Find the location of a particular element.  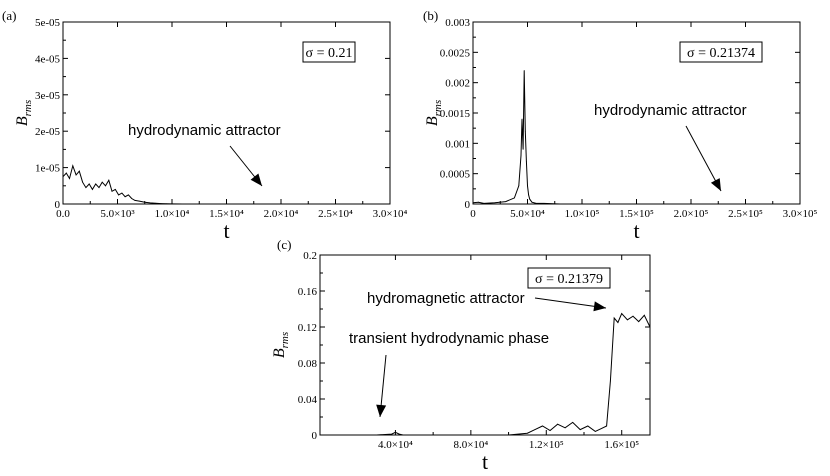

y-tick-label: 0.16 is located at coordinates (308, 292).